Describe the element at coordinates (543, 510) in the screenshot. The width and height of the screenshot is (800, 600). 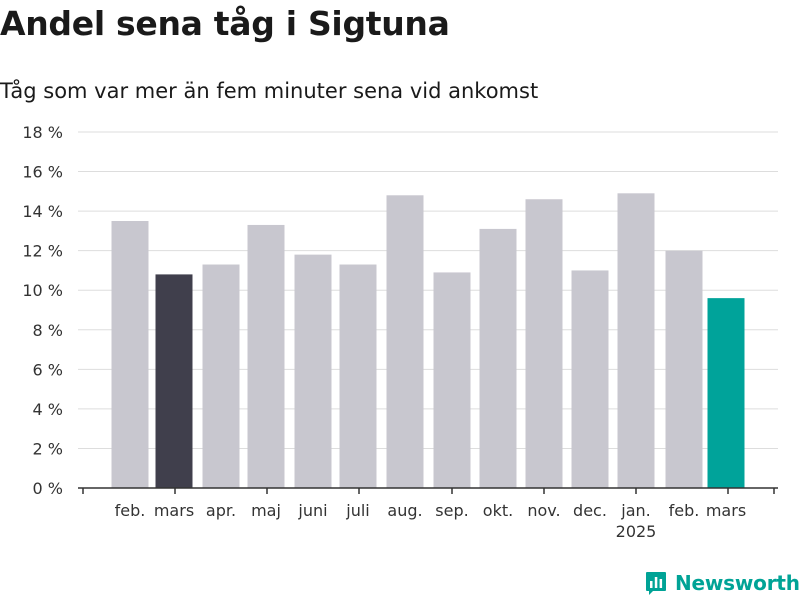
I see `x-tick-label: nov.` at that location.